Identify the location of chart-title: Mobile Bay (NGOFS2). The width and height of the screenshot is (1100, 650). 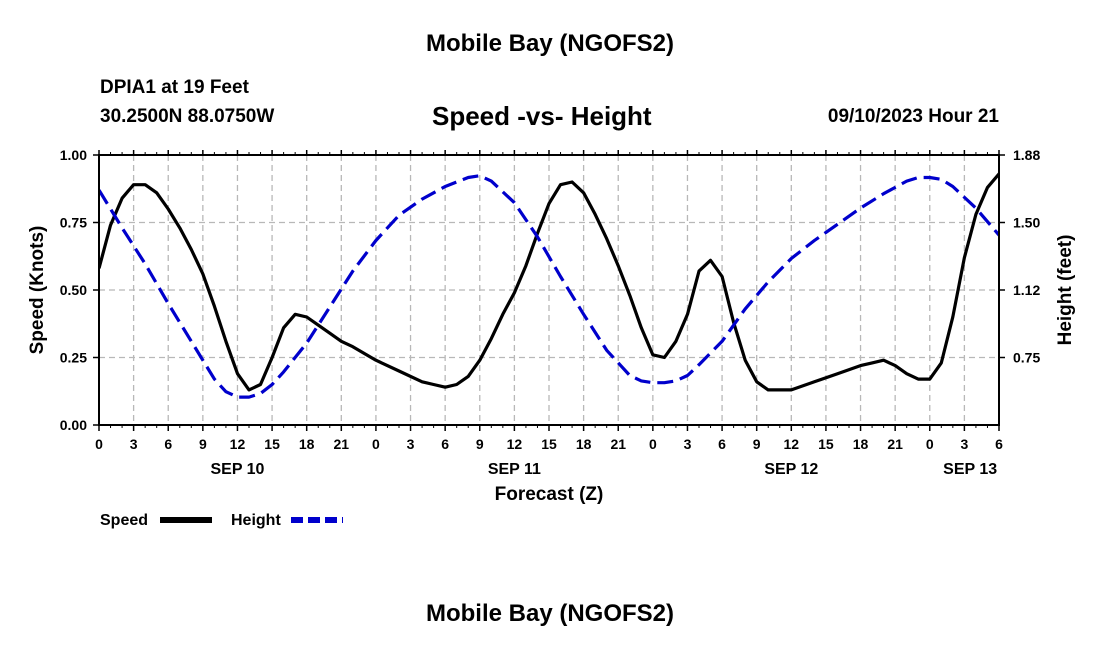
(550, 43).